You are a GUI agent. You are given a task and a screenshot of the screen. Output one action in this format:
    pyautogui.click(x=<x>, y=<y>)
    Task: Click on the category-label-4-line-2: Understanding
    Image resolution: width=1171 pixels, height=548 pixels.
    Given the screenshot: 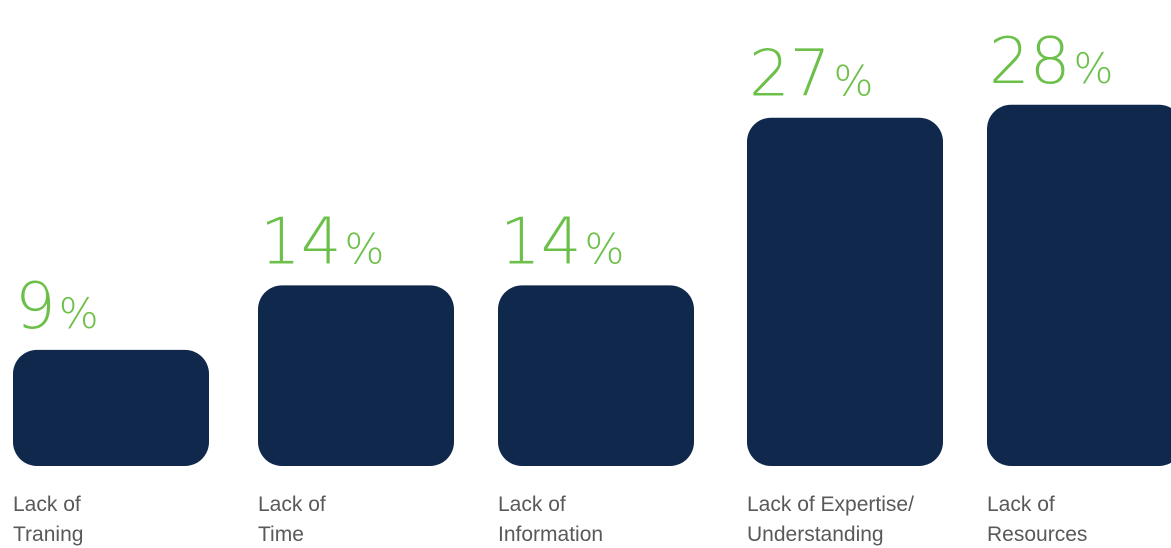 What is the action you would take?
    pyautogui.click(x=815, y=534)
    